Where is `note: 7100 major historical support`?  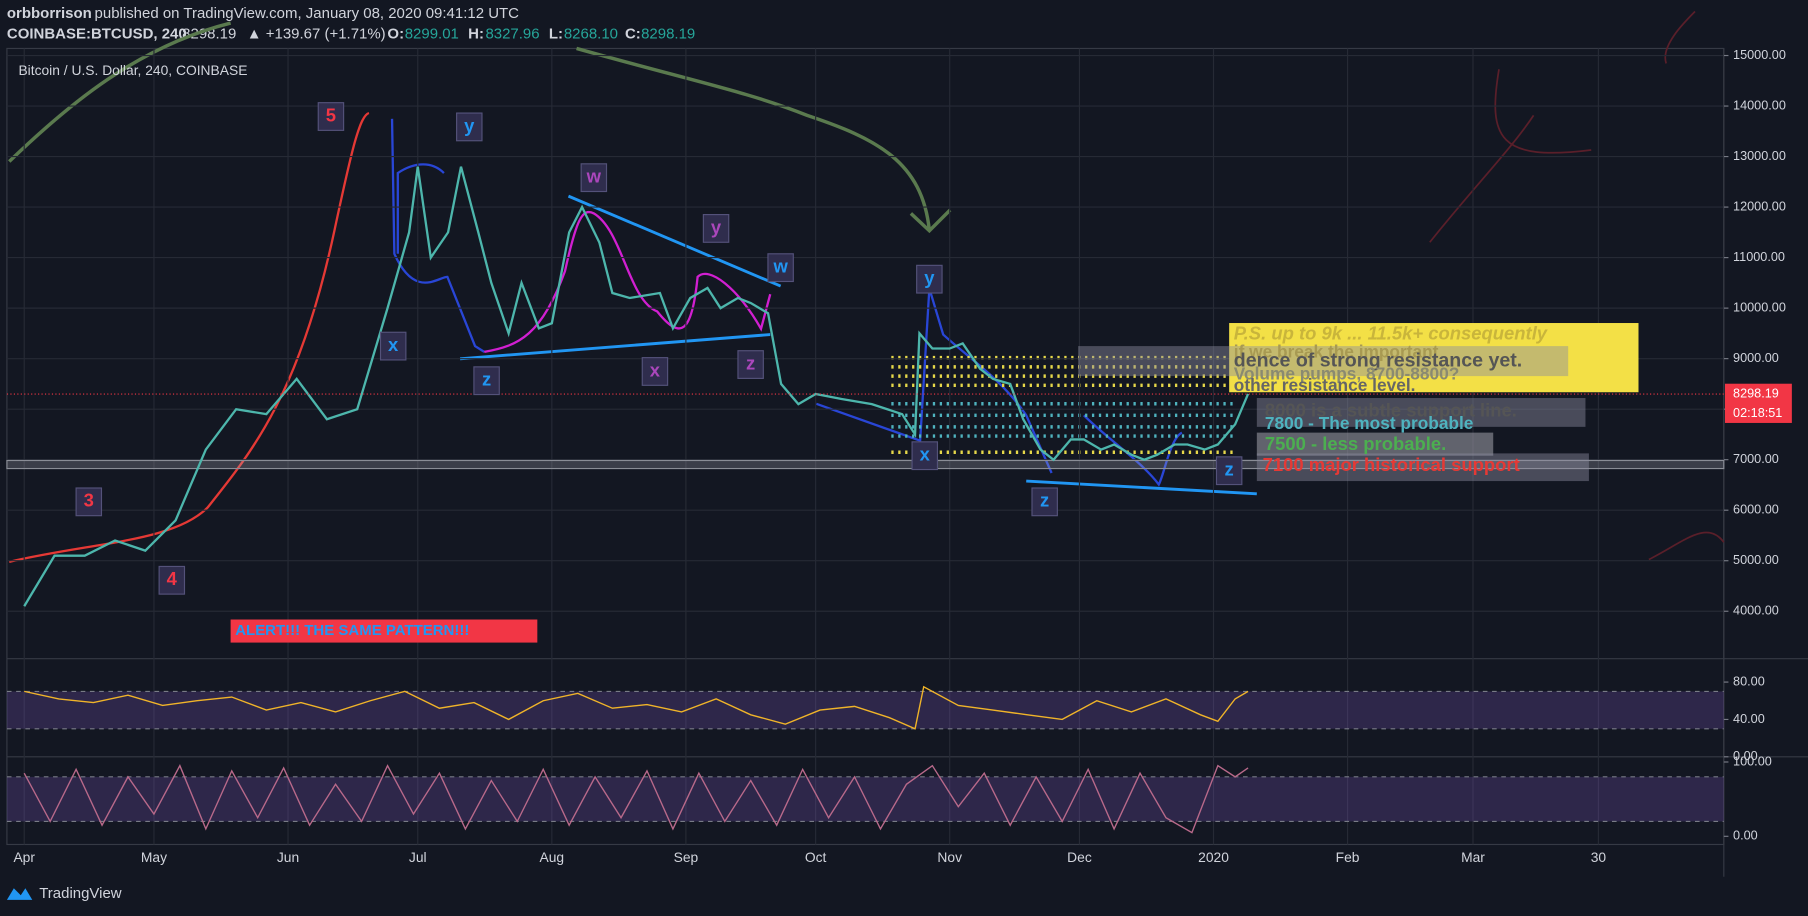 note: 7100 major historical support is located at coordinates (1391, 464).